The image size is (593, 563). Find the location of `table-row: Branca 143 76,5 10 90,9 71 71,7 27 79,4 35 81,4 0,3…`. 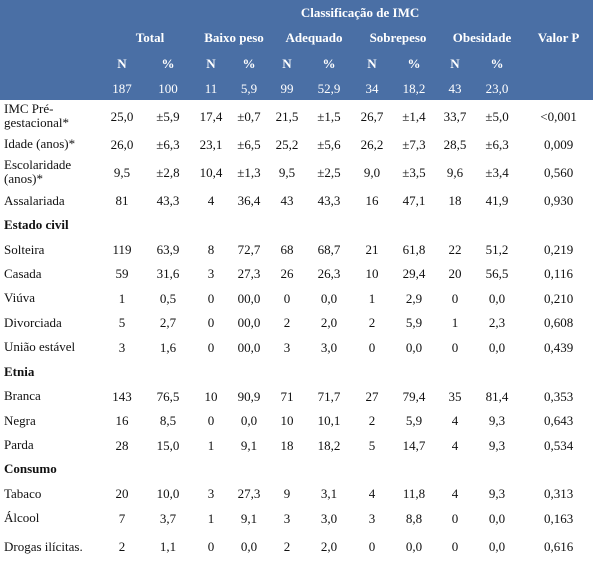

table-row: Branca 143 76,5 10 90,9 71 71,7 27 79,4 35 81,4 0,3… is located at coordinates (296, 396).